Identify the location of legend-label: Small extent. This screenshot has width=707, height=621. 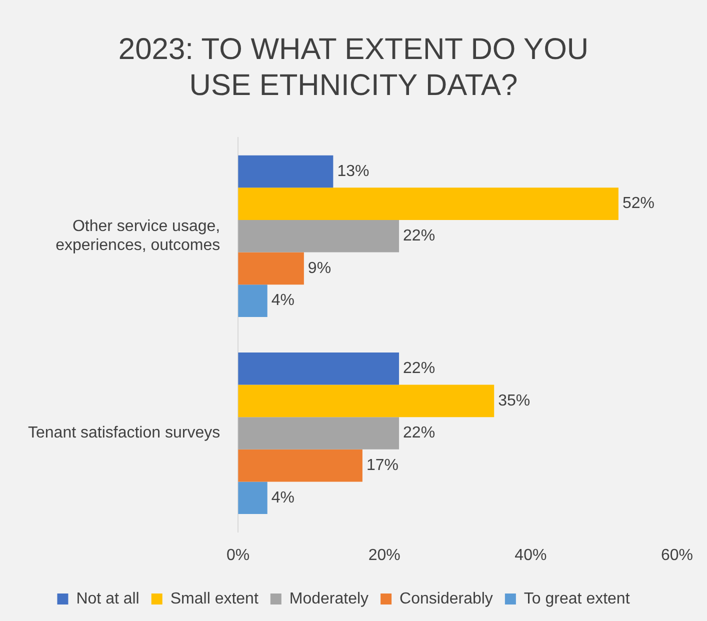
(214, 599).